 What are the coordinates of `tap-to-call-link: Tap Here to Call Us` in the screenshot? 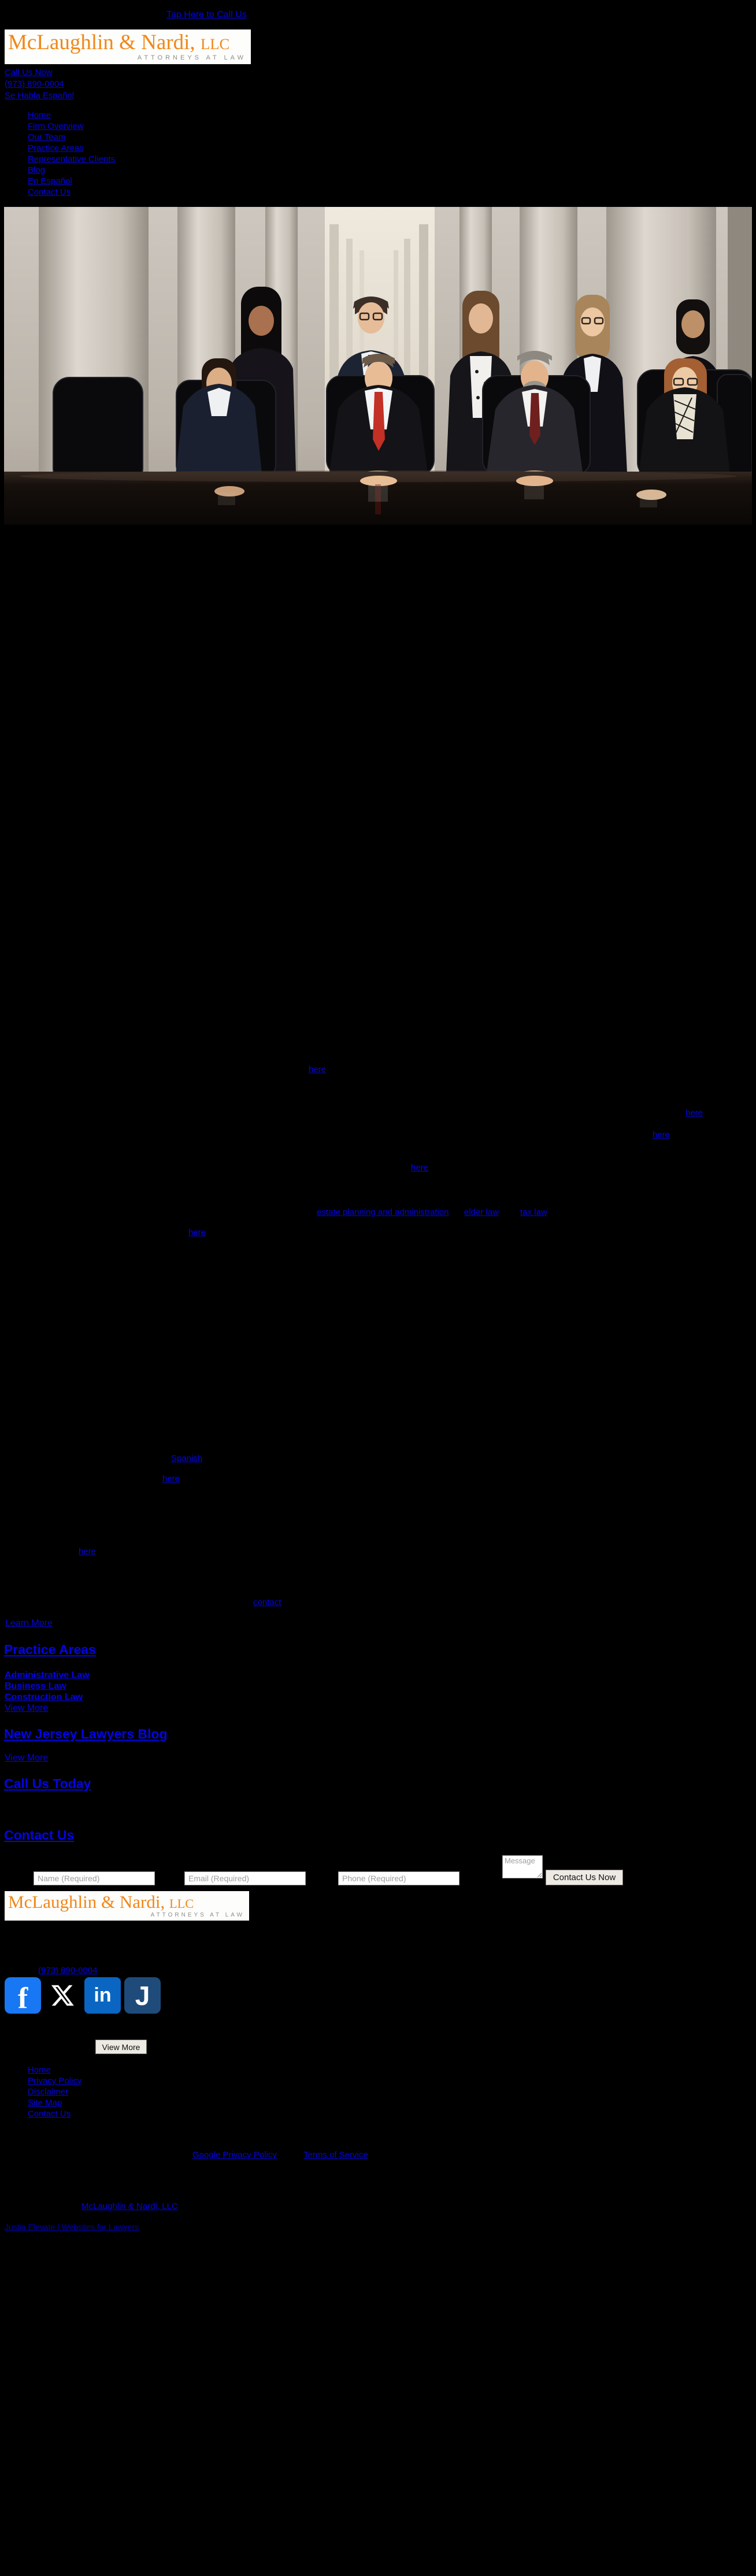 It's located at (206, 15).